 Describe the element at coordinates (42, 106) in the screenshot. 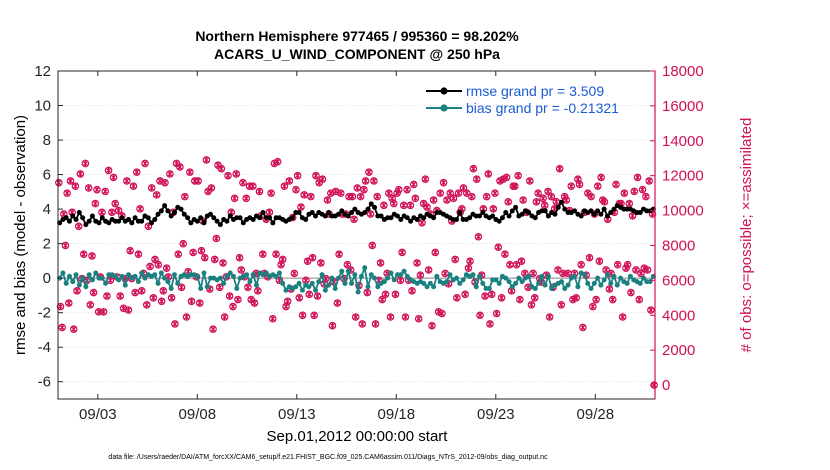

I see `y-left-tick-label: 10` at that location.